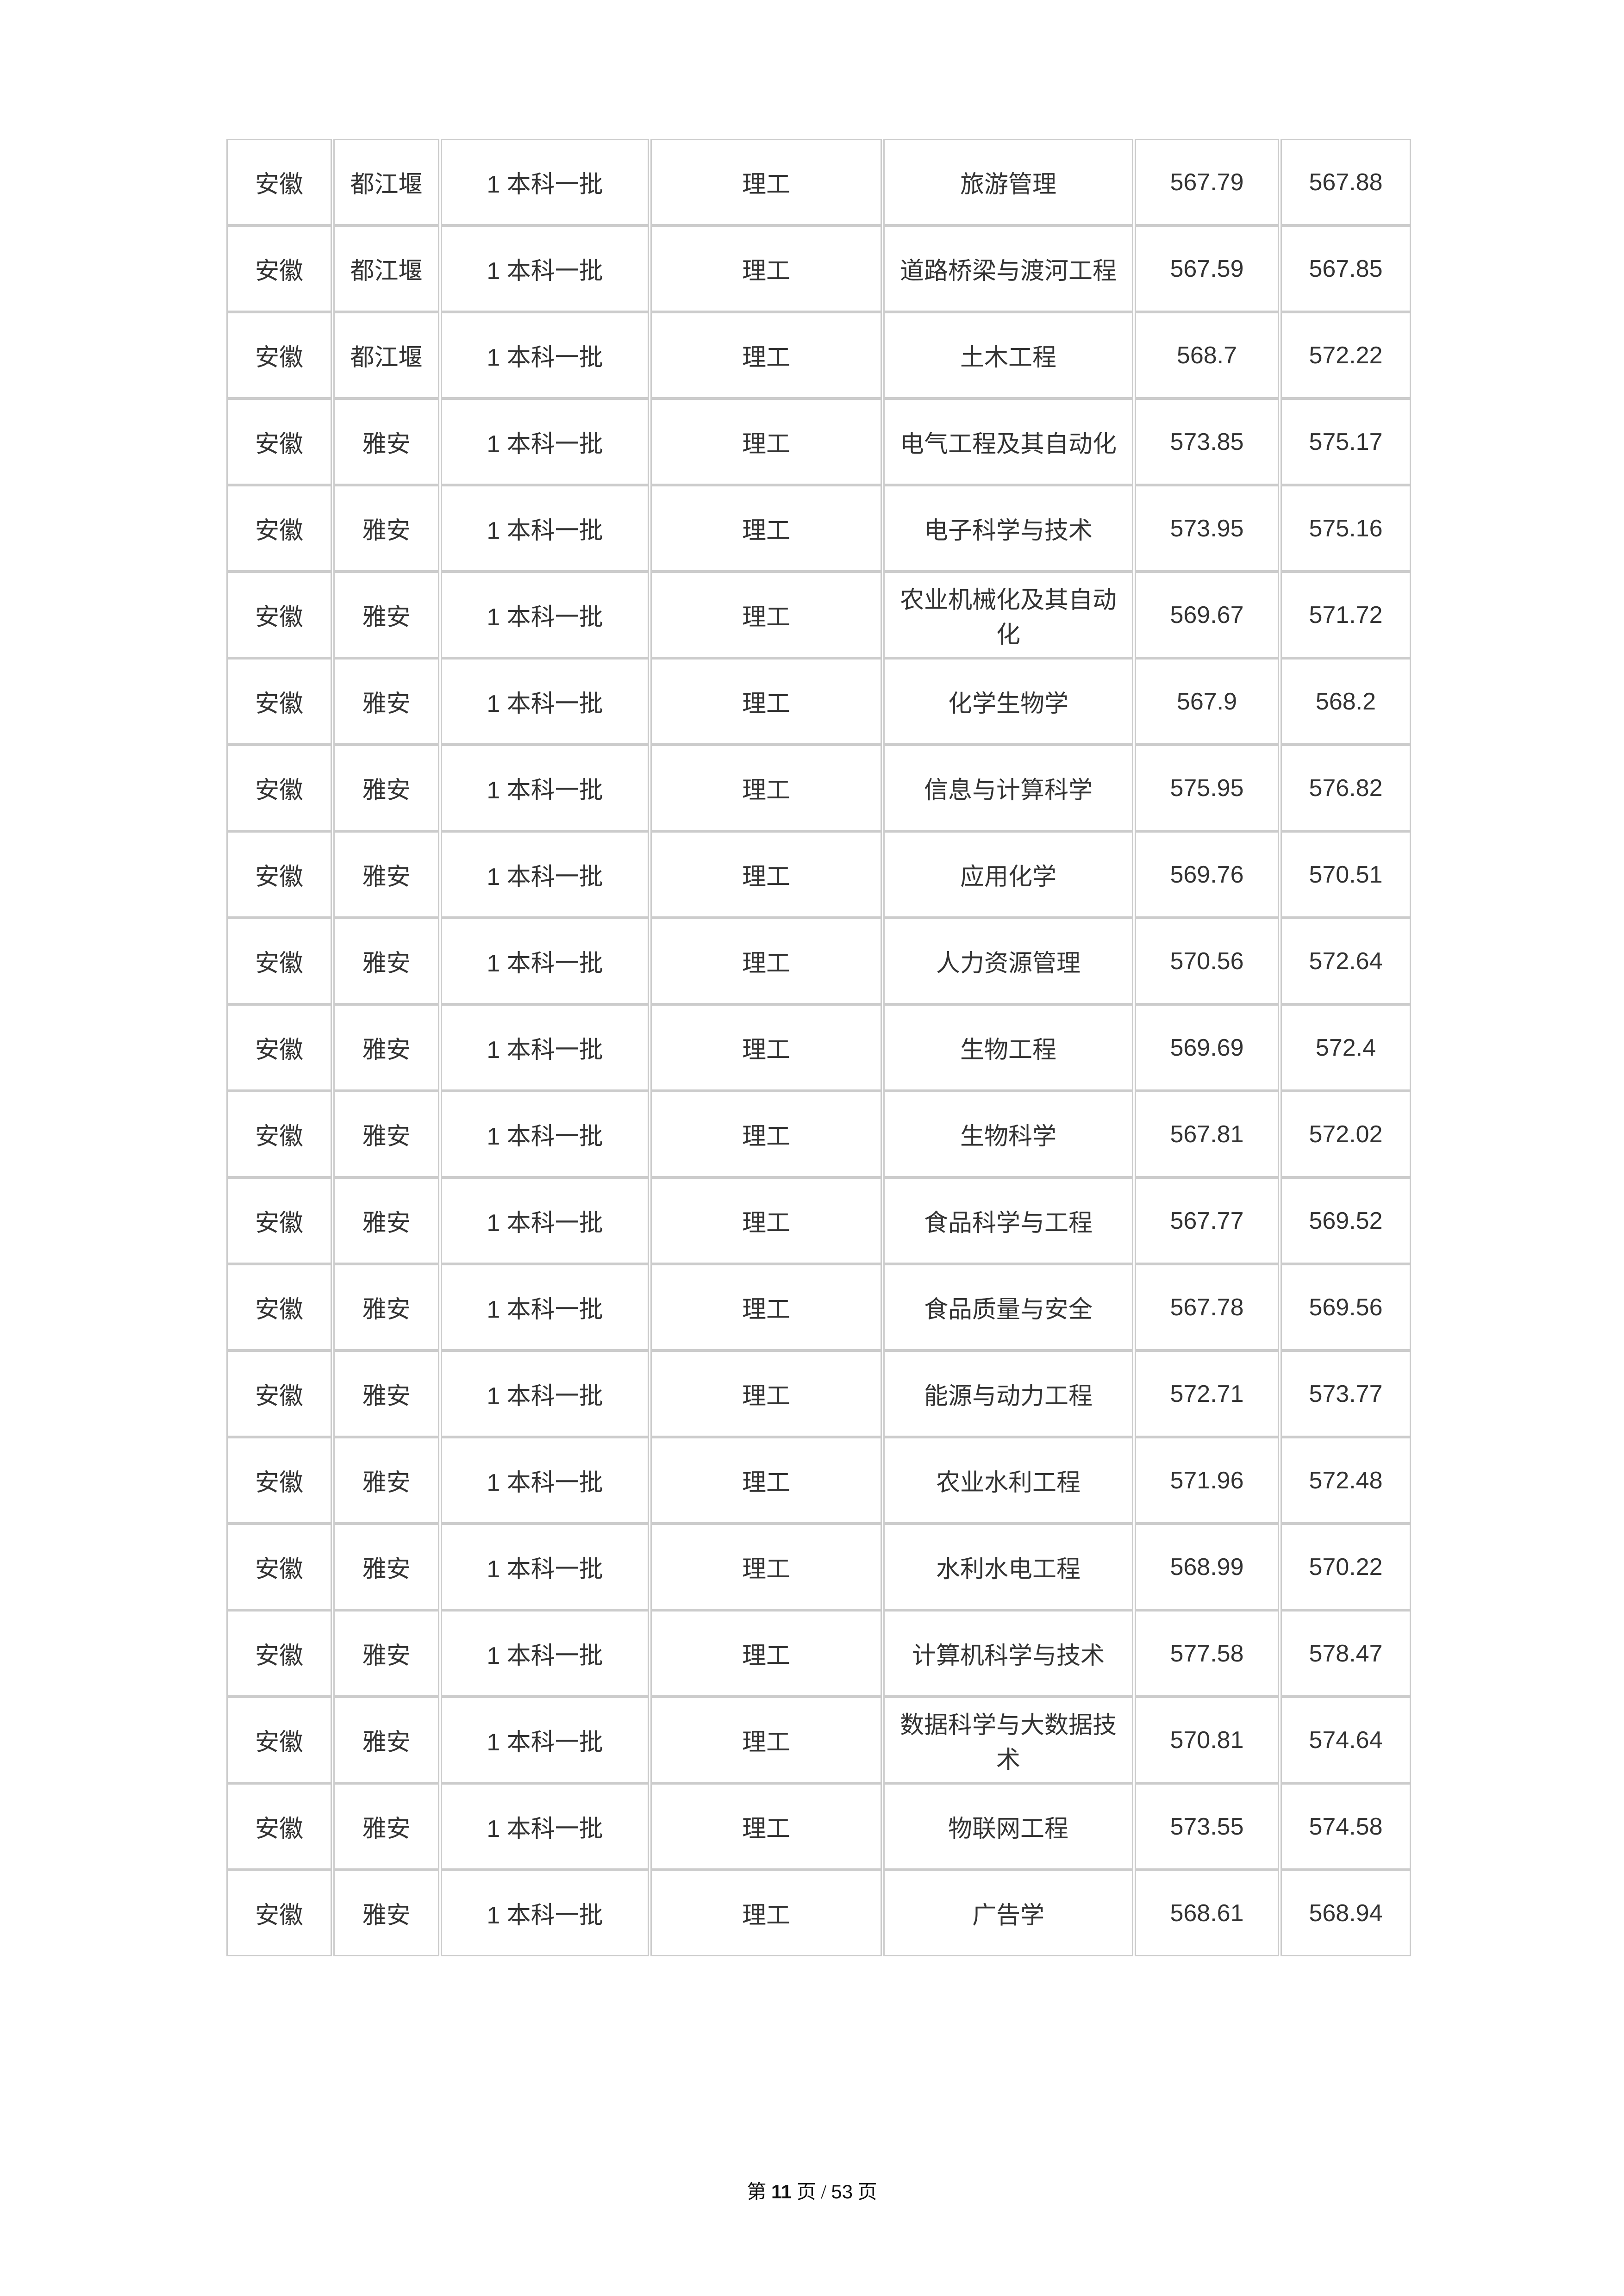 Image resolution: width=1624 pixels, height=2296 pixels. Describe the element at coordinates (1207, 701) in the screenshot. I see `cell-score-1: 567.9` at that location.